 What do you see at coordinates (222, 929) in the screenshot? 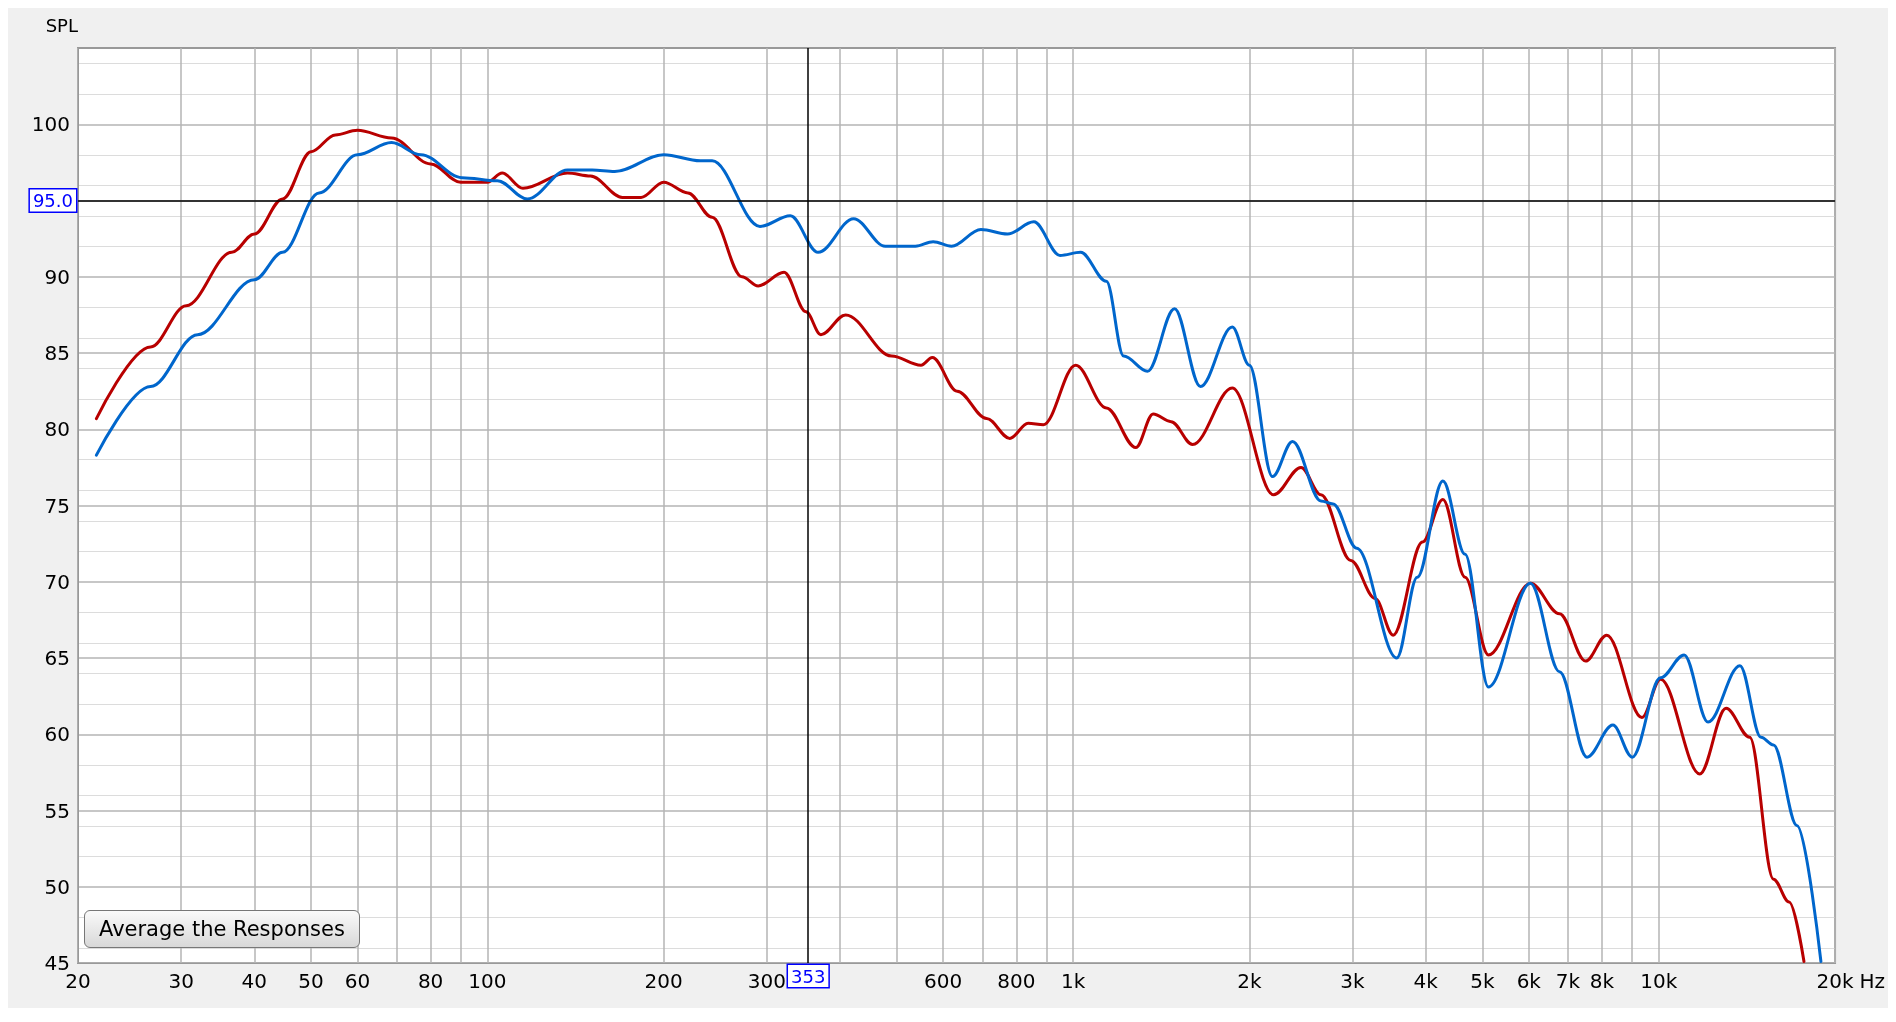
I see `average-button: Average the Responses` at bounding box center [222, 929].